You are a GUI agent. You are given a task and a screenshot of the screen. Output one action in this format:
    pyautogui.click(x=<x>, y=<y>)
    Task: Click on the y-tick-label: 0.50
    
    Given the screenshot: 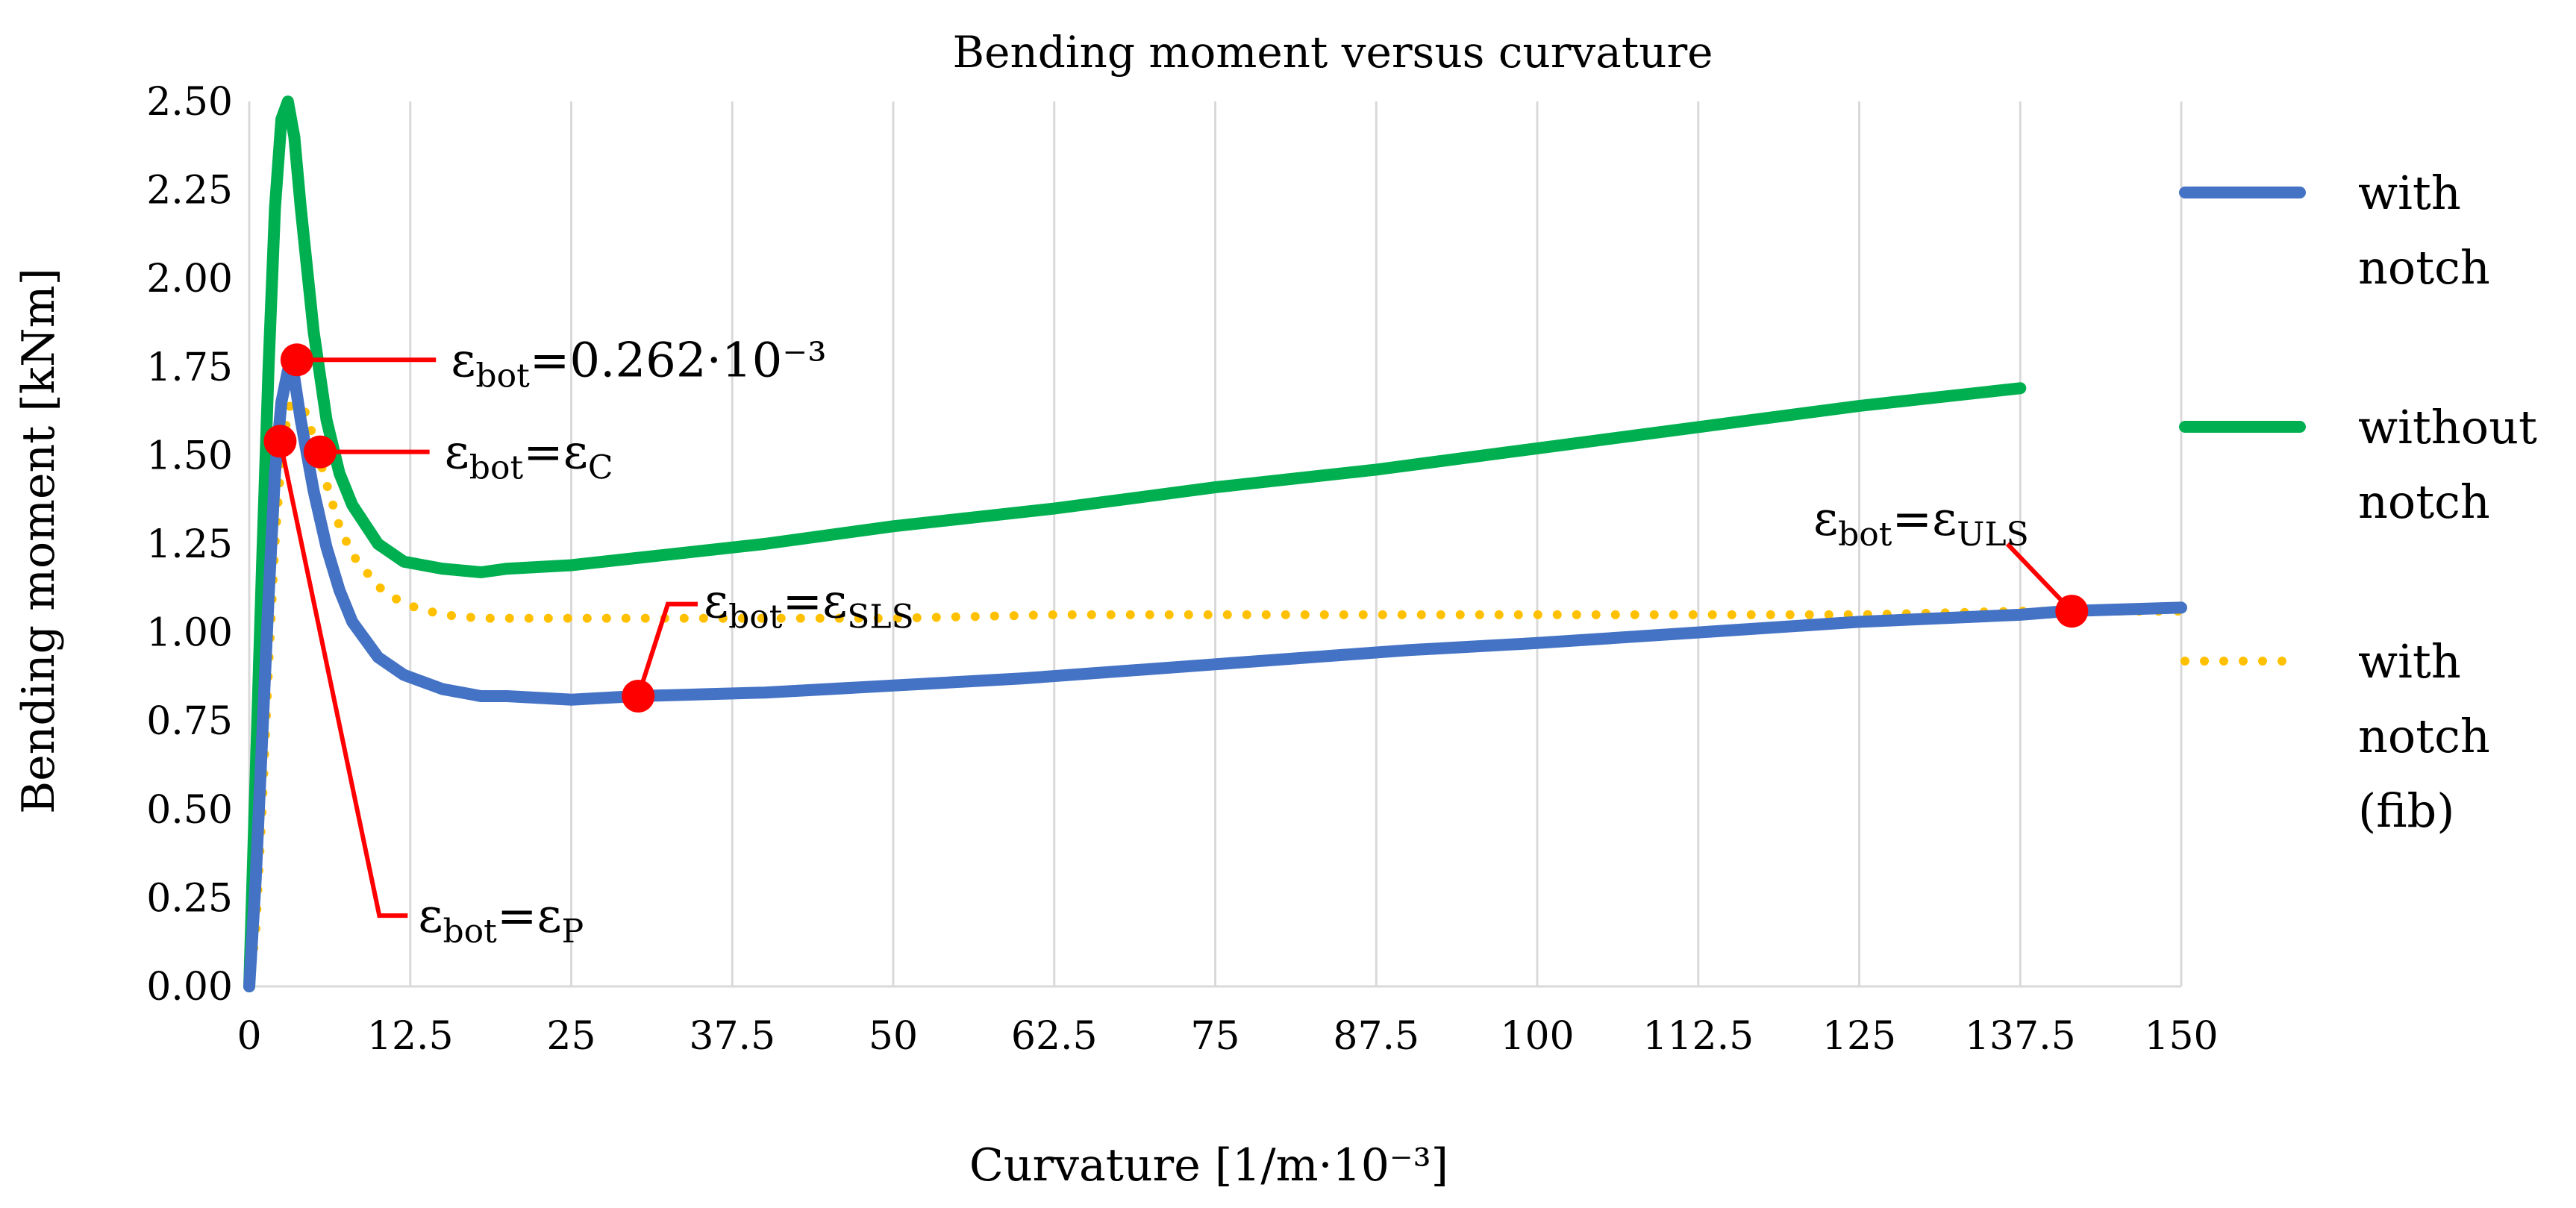 What is the action you would take?
    pyautogui.click(x=189, y=811)
    